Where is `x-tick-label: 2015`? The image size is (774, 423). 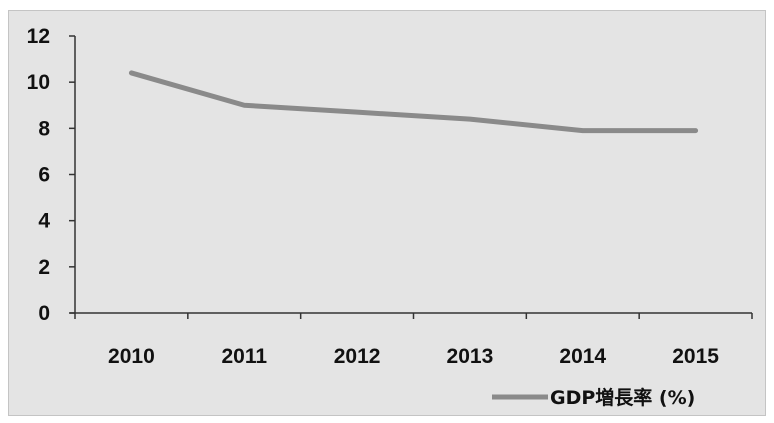
x-tick-label: 2015 is located at coordinates (695, 356).